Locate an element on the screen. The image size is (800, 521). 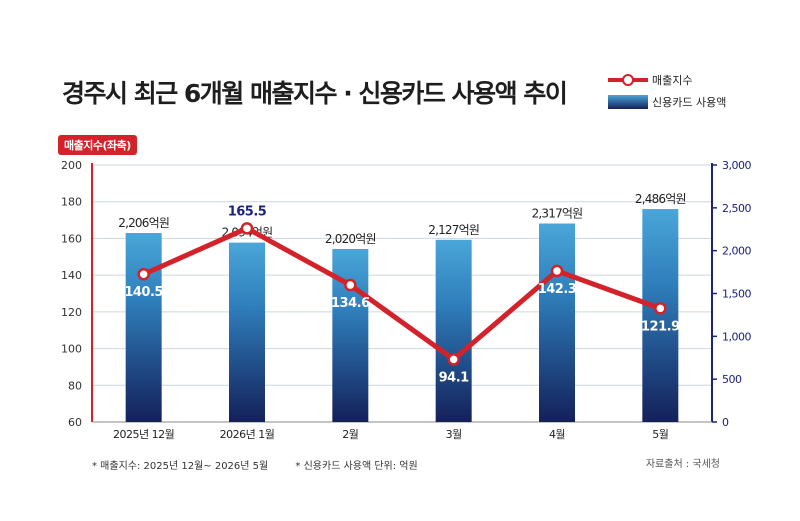
bar-value-label: 2,020억원 is located at coordinates (350, 239).